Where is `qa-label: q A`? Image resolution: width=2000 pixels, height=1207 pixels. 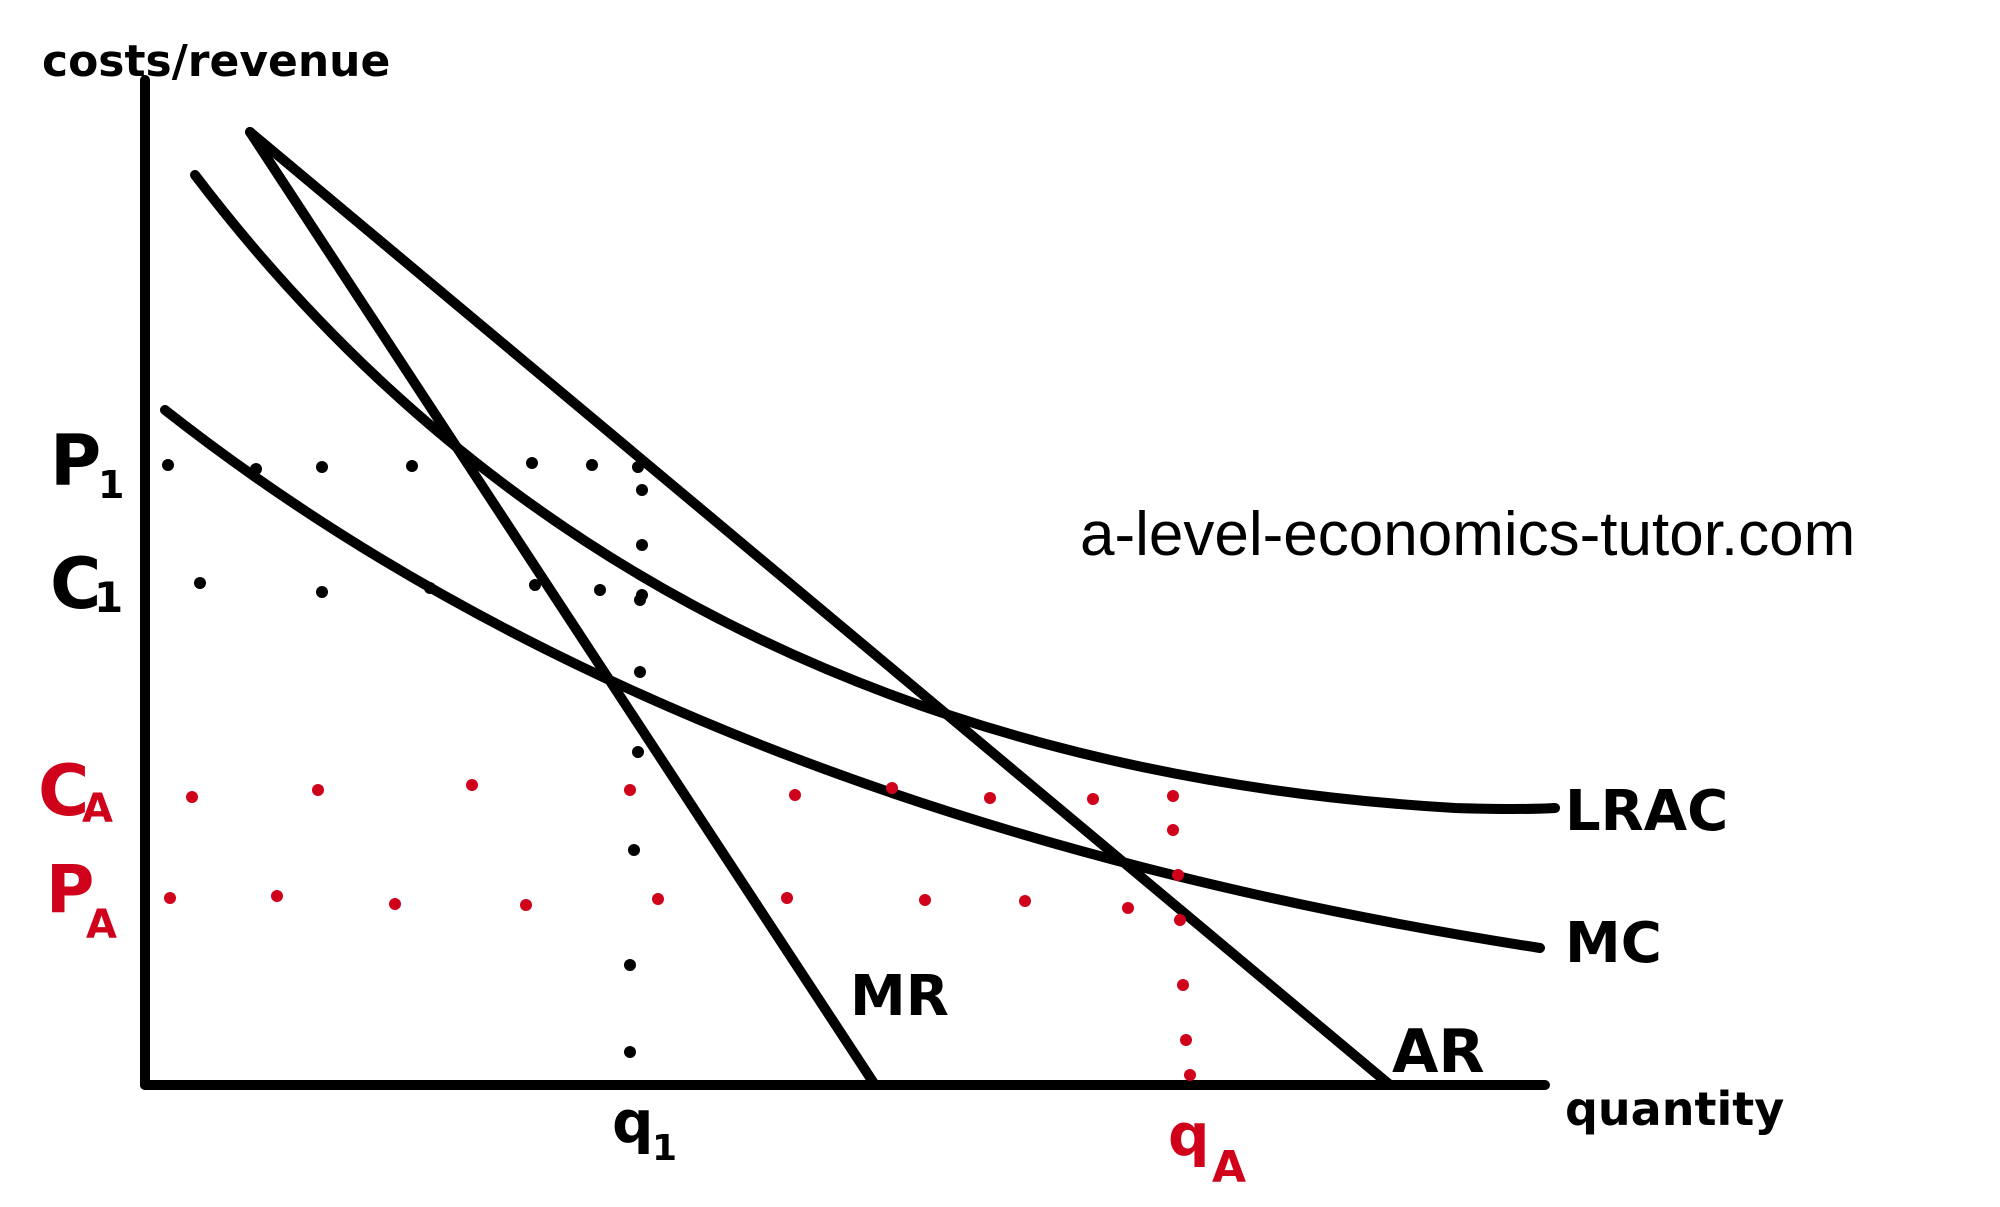 qa-label: q A is located at coordinates (1207, 1147).